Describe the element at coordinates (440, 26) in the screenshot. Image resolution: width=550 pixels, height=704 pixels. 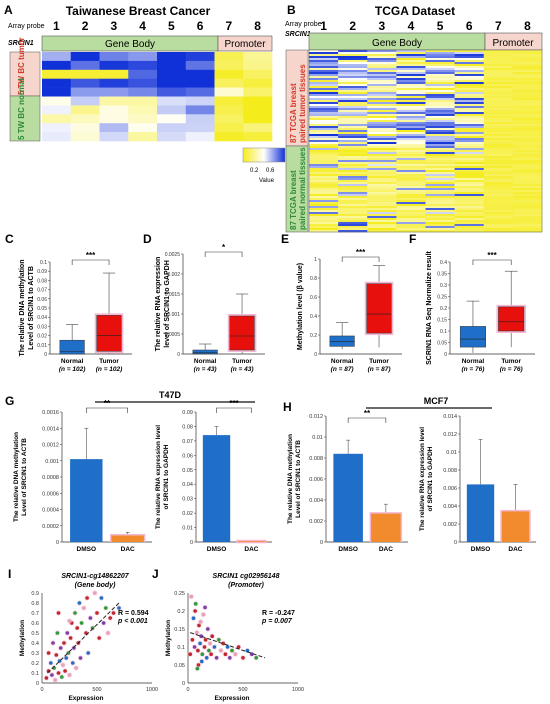
I see `probe-number: 5` at that location.